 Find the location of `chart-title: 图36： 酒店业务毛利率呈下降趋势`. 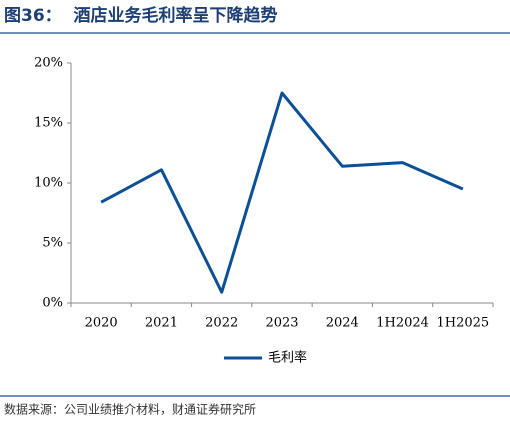

chart-title: 图36： 酒店业务毛利率呈下降趋势 is located at coordinates (141, 15).